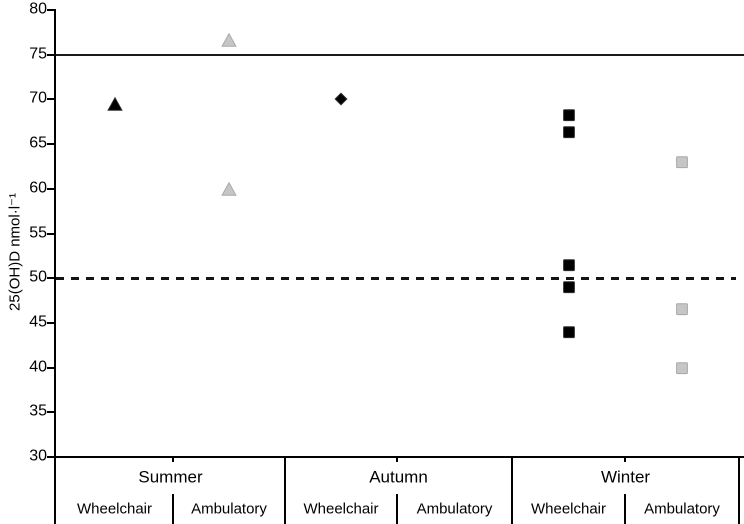 The width and height of the screenshot is (744, 524). Describe the element at coordinates (114, 509) in the screenshot. I see `subgroup-label-summer-wheelchair: Wheelchair` at that location.